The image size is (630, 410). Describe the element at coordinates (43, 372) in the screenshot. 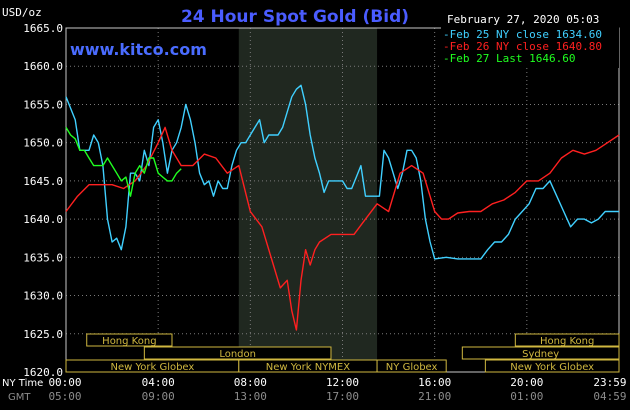

I see `y-tick-label: 1620.0` at that location.